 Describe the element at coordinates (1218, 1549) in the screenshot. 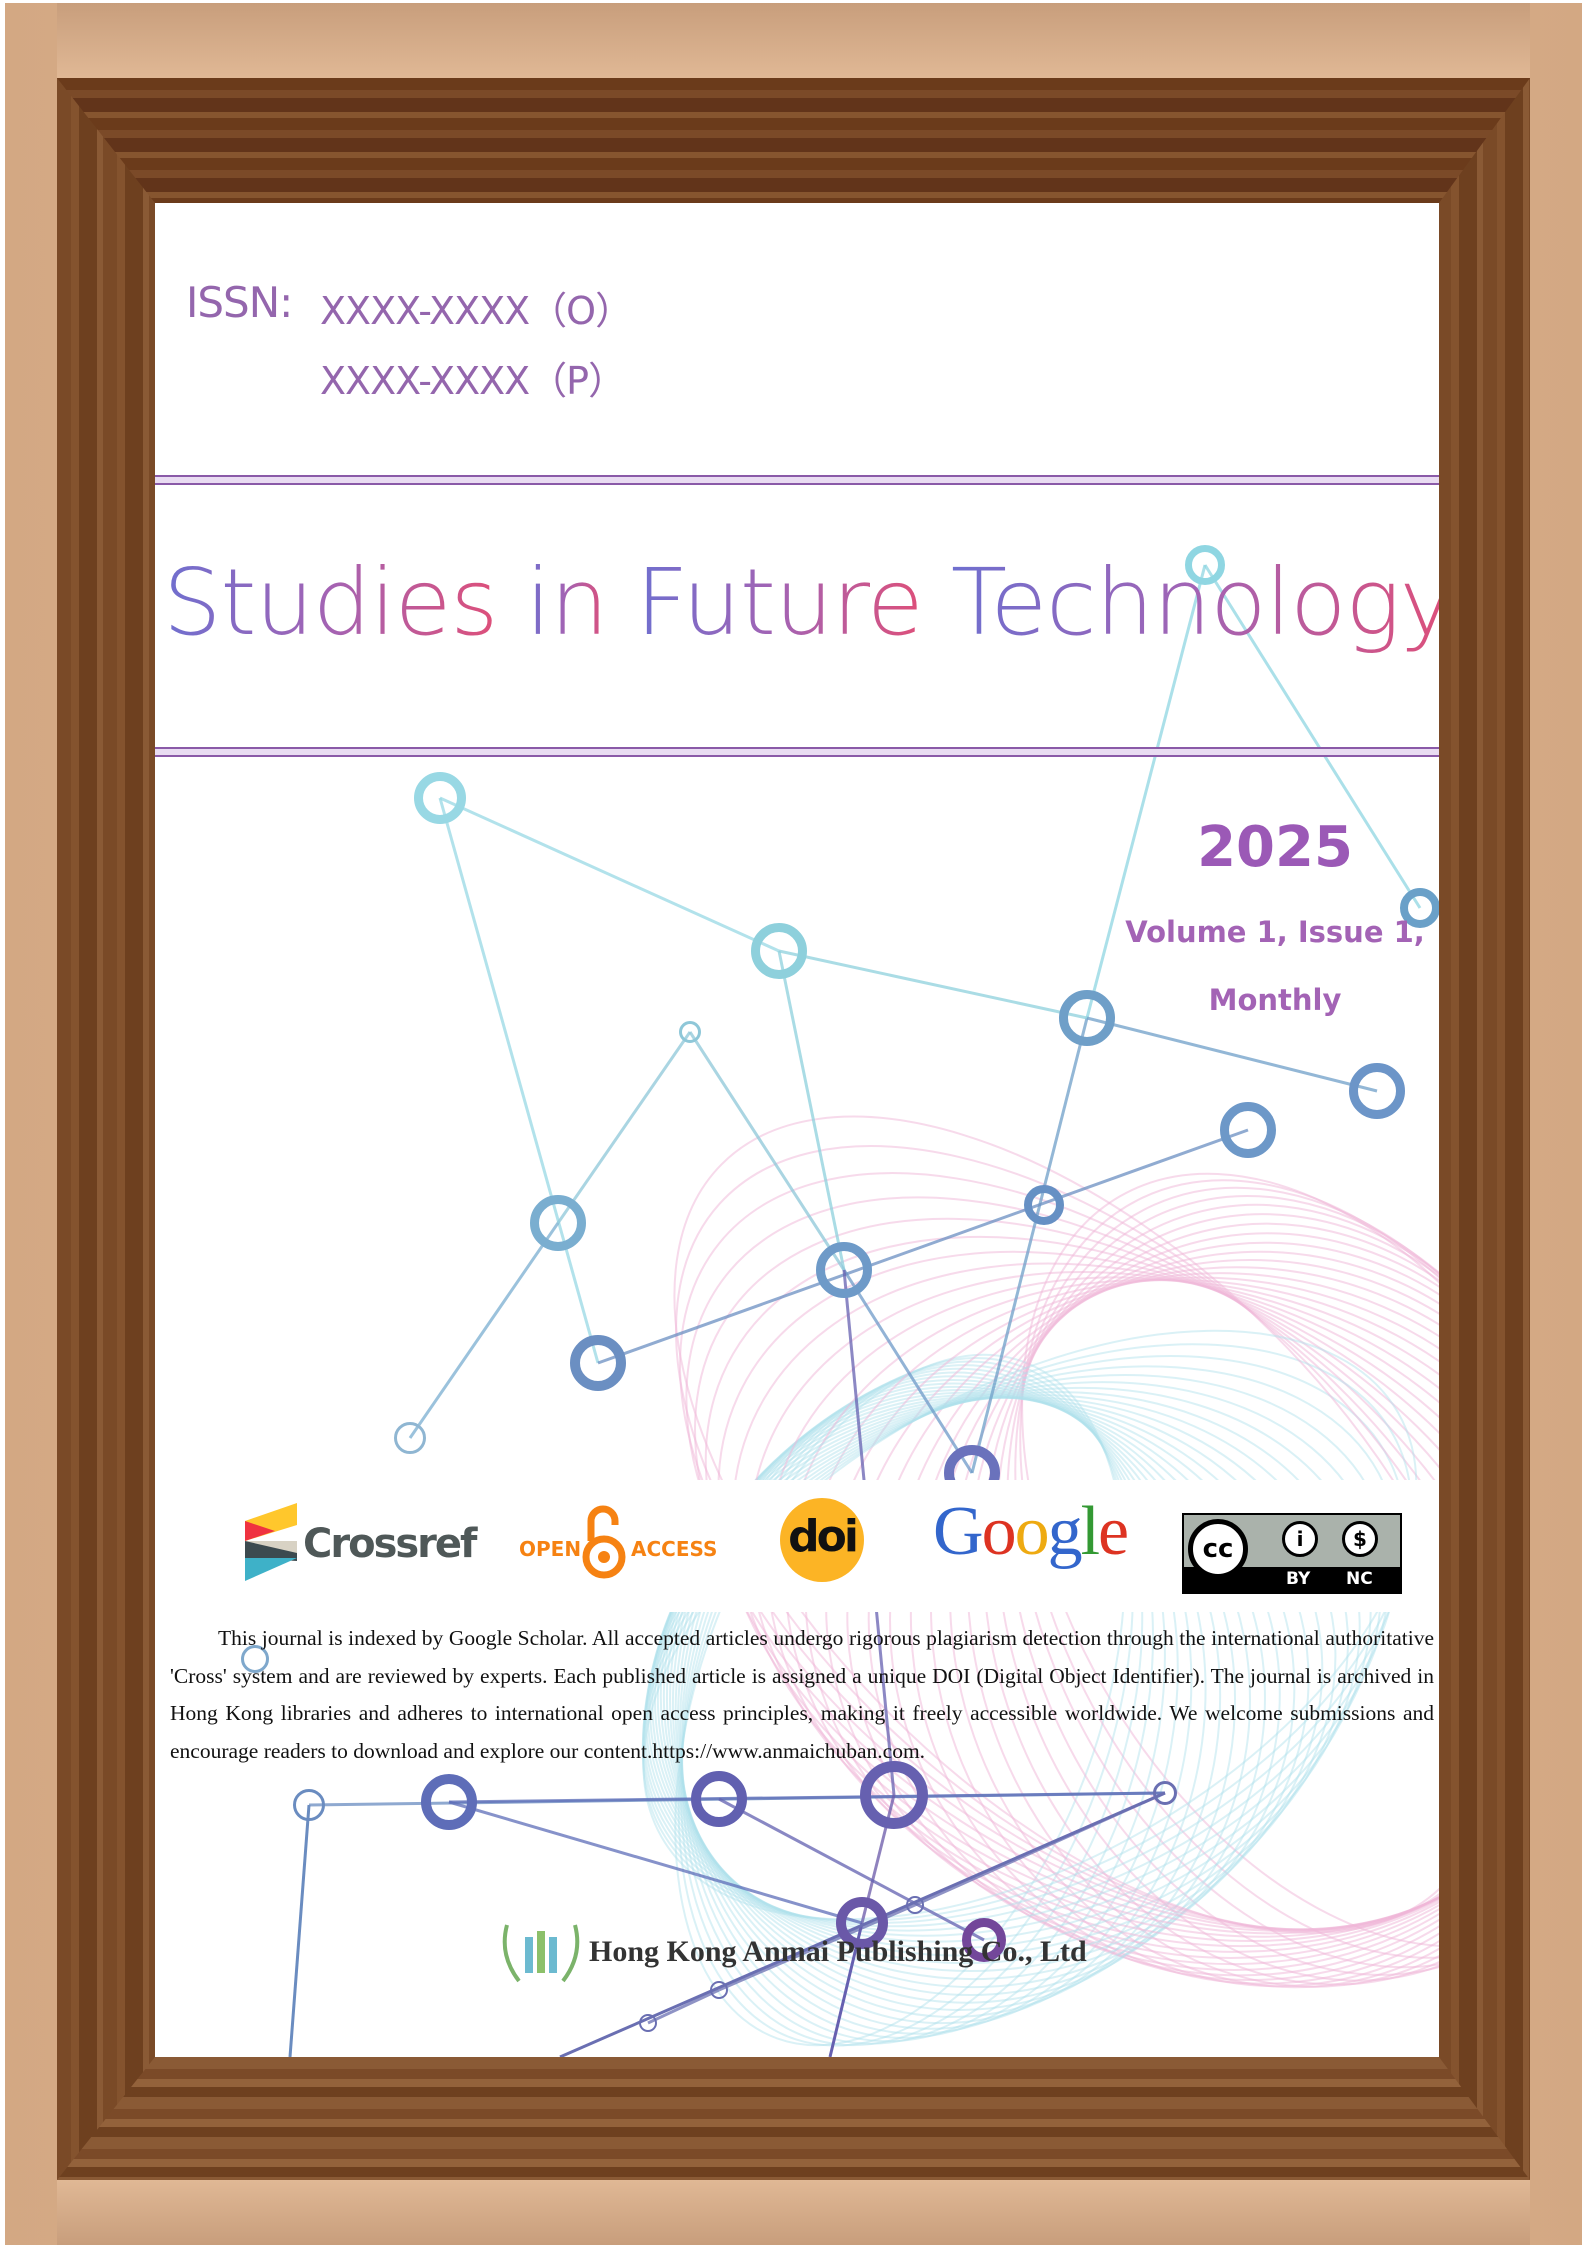

I see `cc-icon: cc` at that location.